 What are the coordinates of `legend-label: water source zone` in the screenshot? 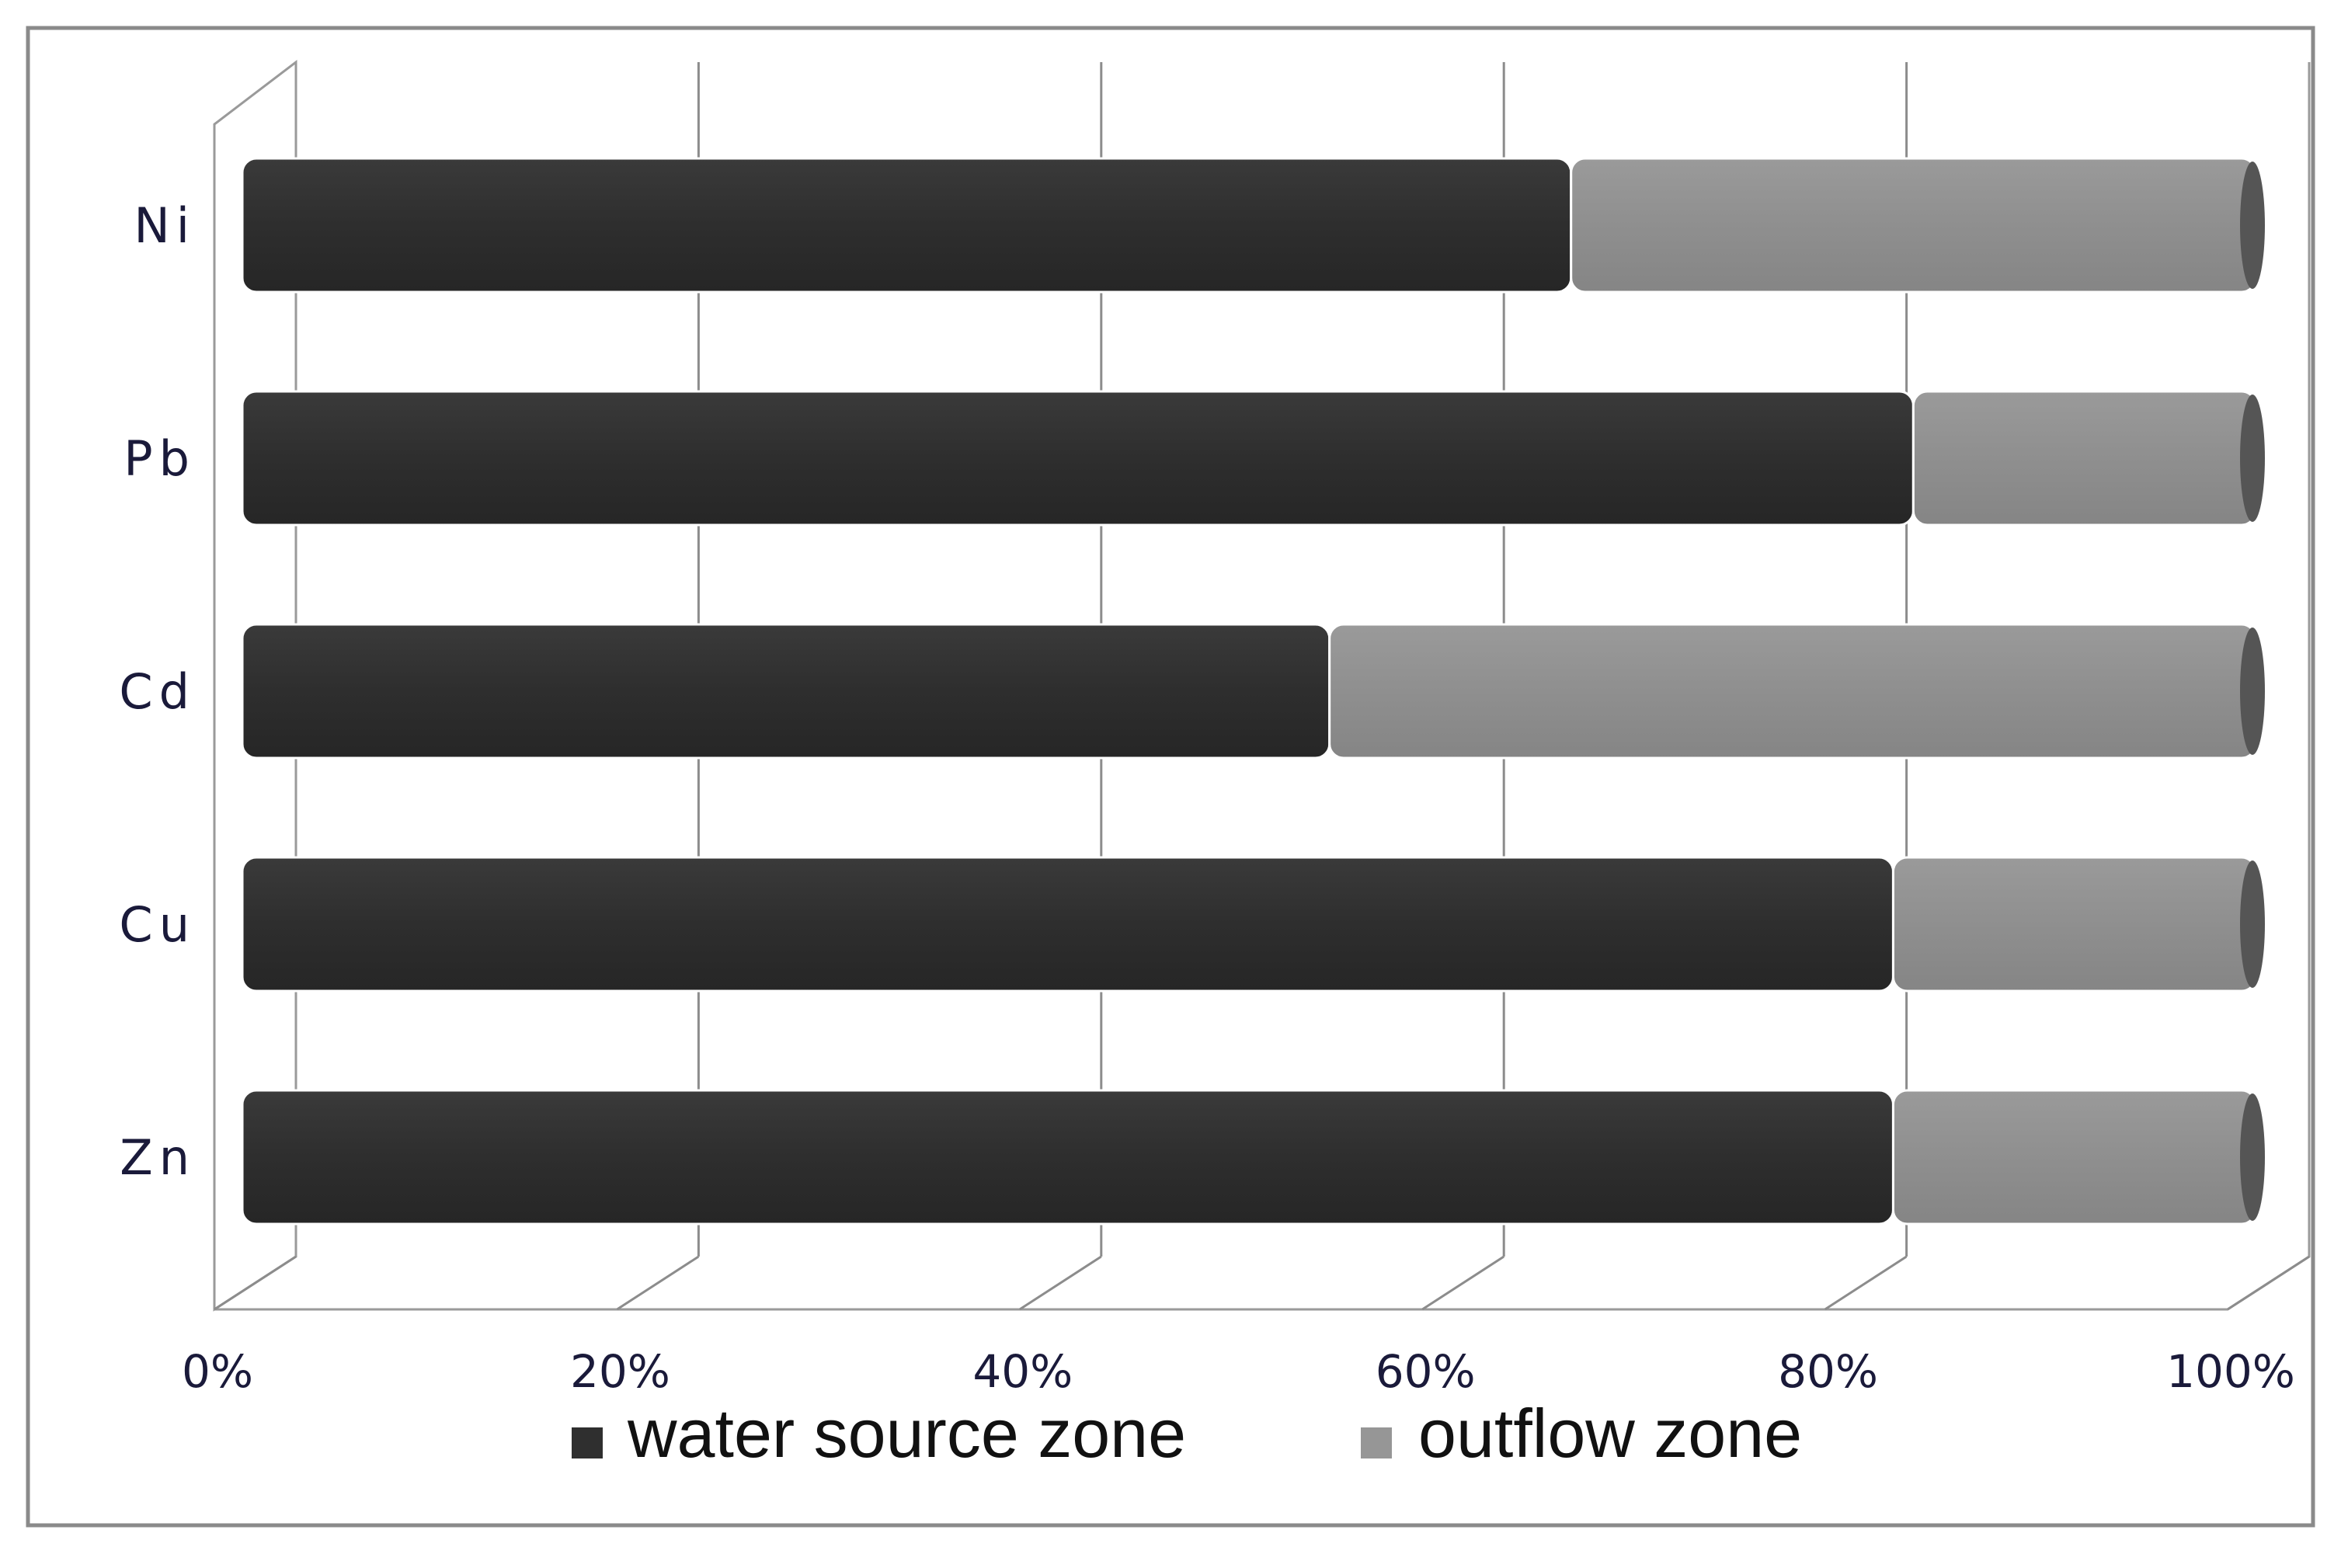 It's located at (907, 1433).